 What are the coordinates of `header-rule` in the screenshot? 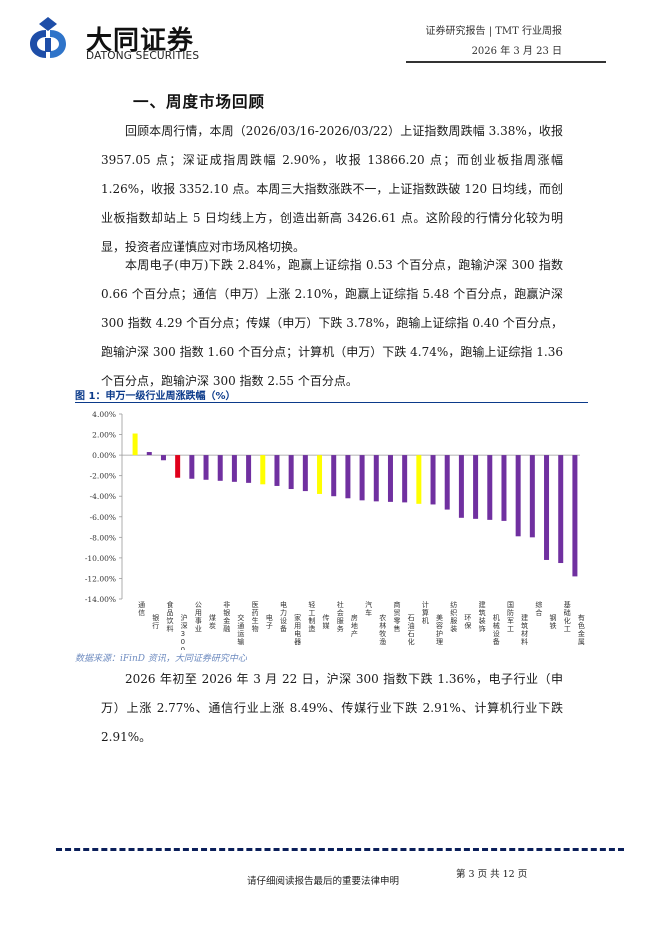 It's located at (506, 62).